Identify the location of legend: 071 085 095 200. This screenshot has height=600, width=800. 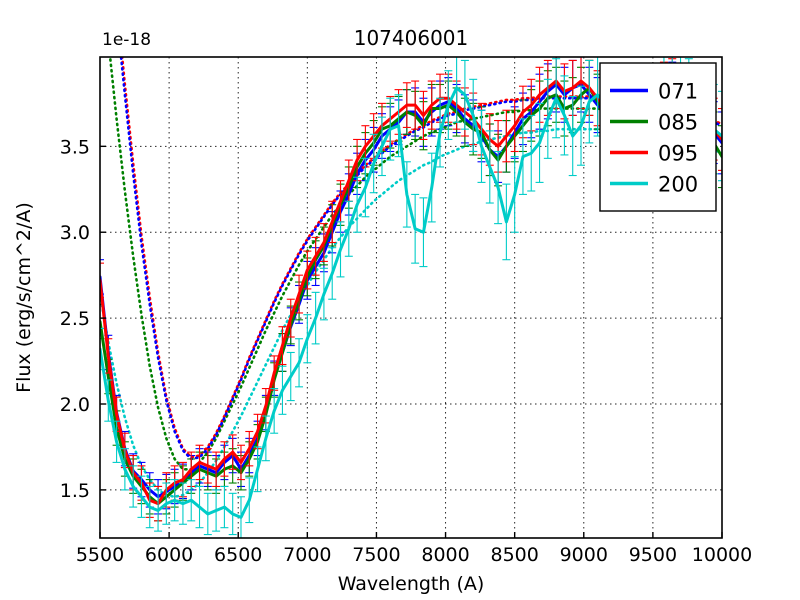
(658, 137).